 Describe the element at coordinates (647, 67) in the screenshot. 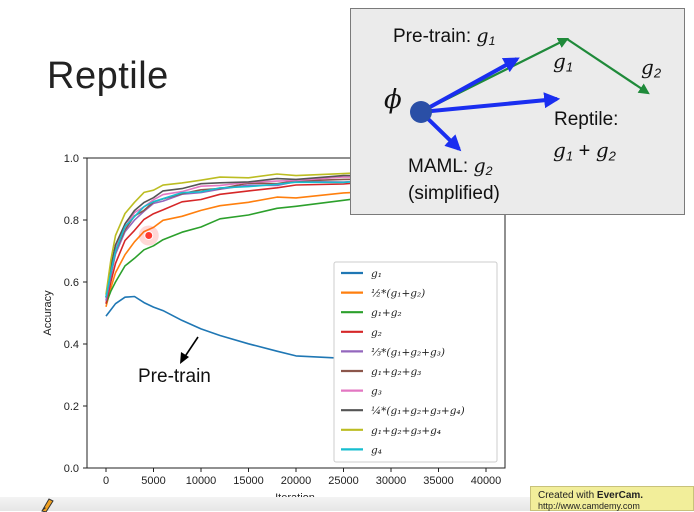

I see `g2-symbol: g` at that location.